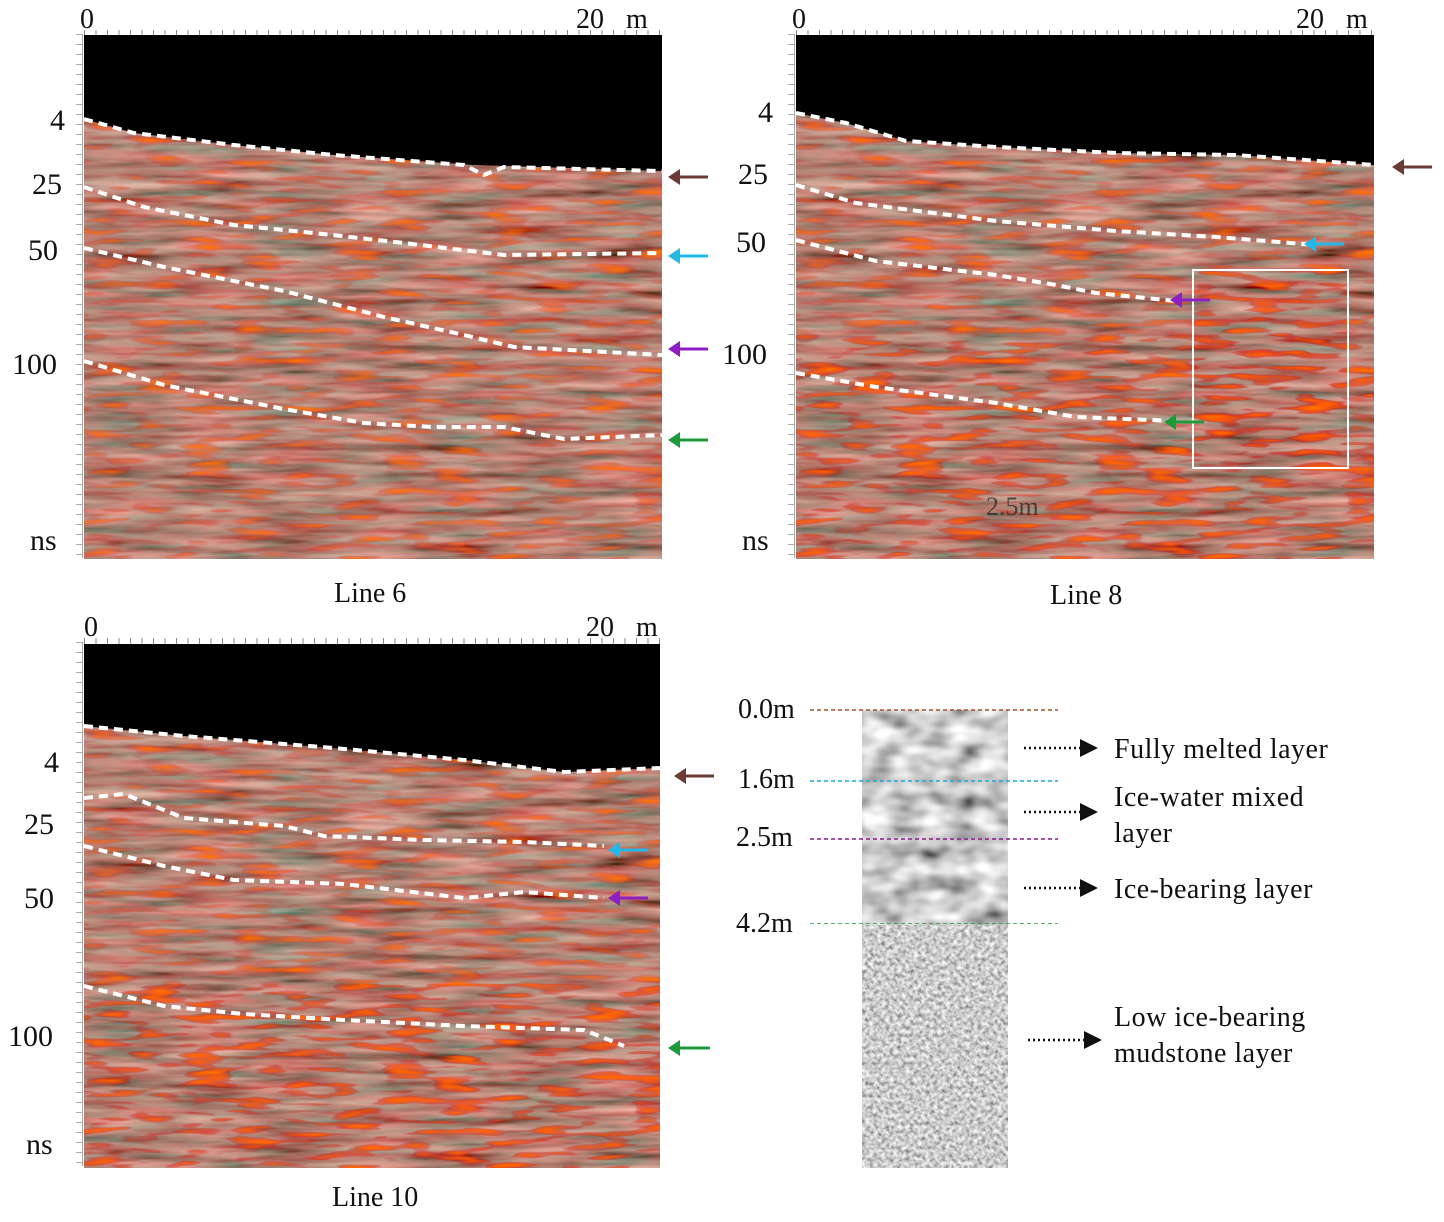 The image size is (1444, 1222). What do you see at coordinates (1412, 167) in the screenshot?
I see `line8-arrow-brown` at bounding box center [1412, 167].